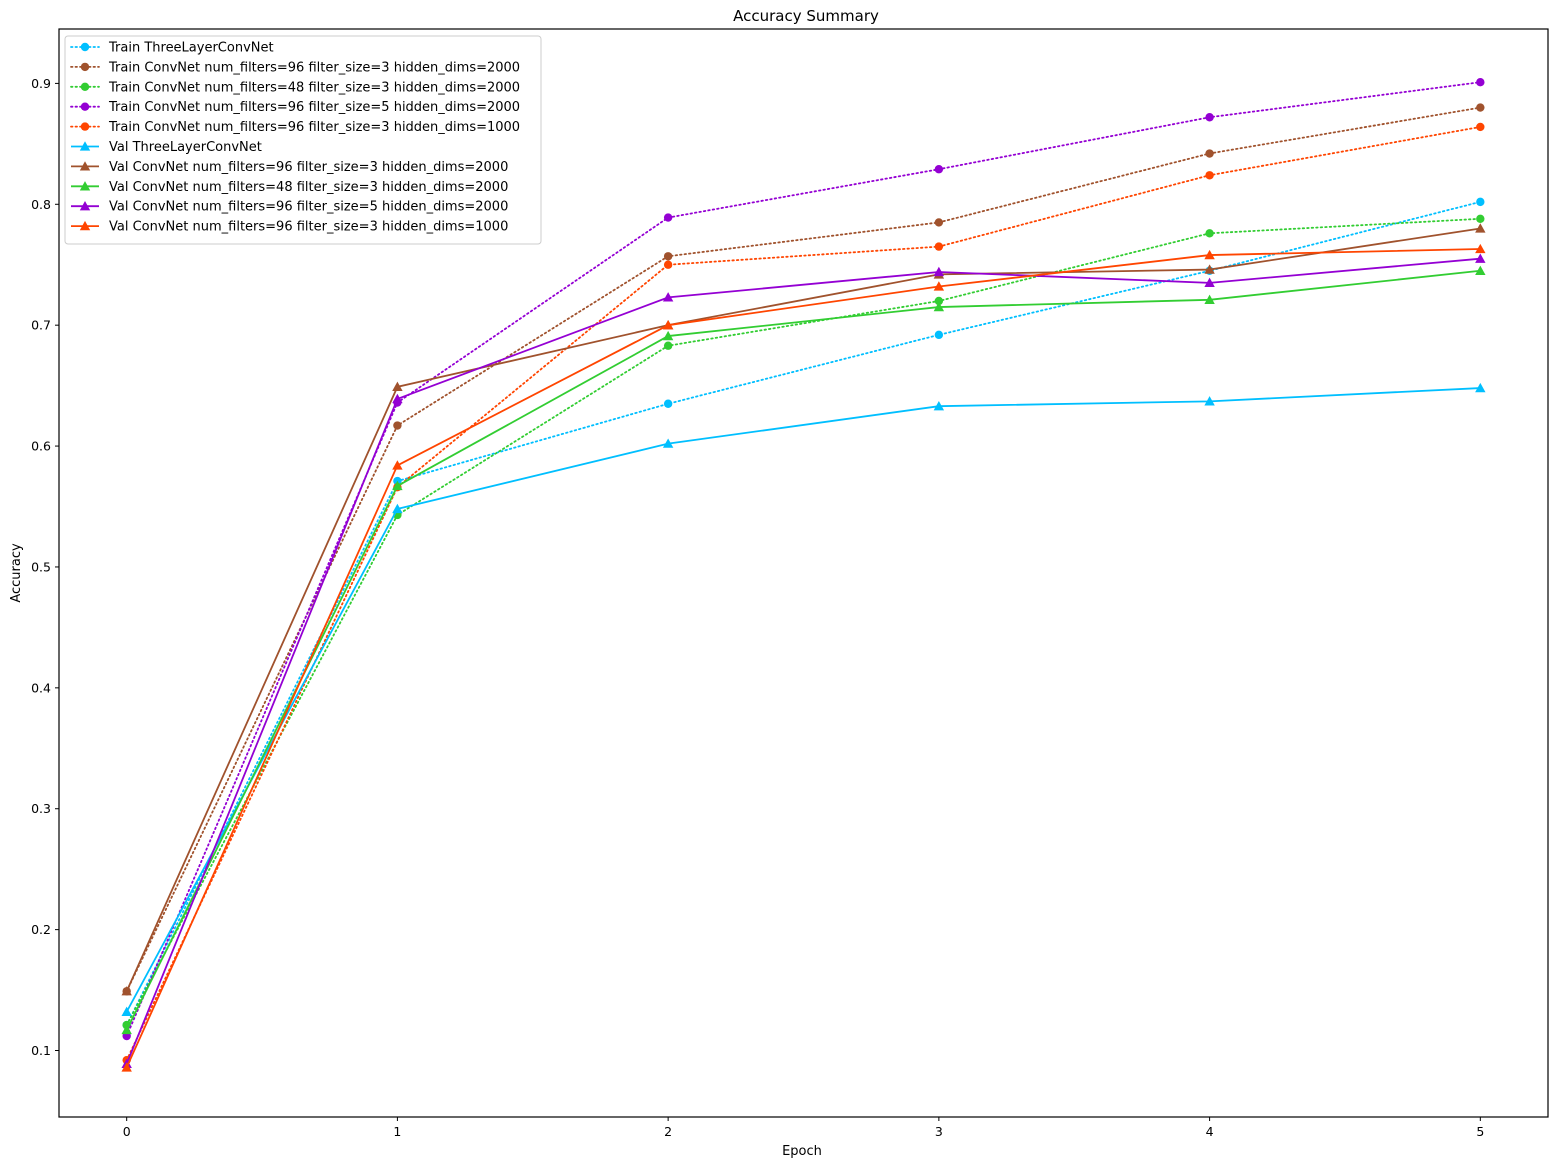 The width and height of the screenshot is (1561, 1171). What do you see at coordinates (41, 83) in the screenshot?
I see `y-tick-label: 0.9` at bounding box center [41, 83].